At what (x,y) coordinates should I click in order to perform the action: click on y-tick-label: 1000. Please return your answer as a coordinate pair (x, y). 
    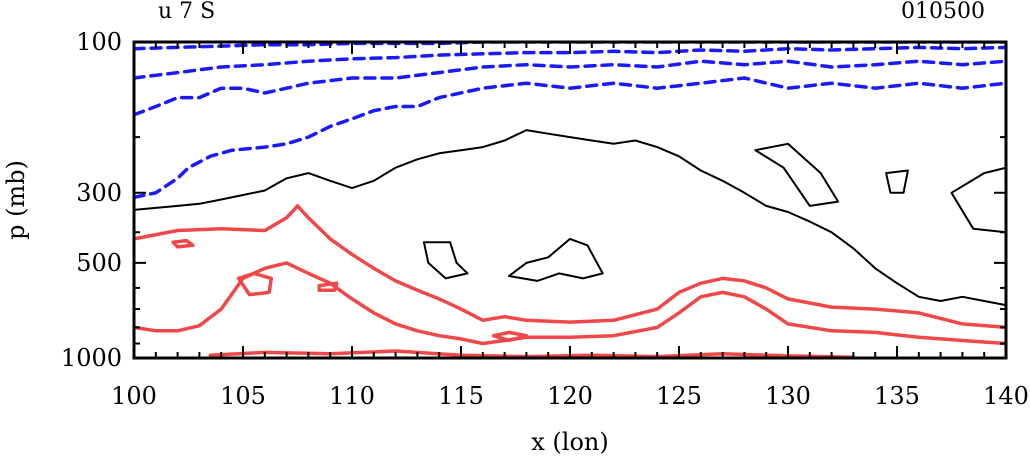
    Looking at the image, I should click on (91, 358).